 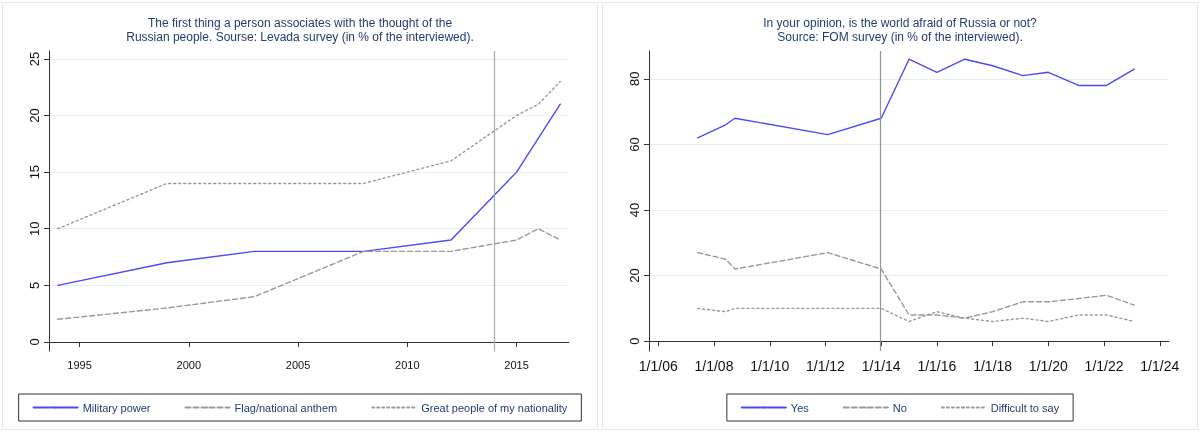 What do you see at coordinates (1048, 366) in the screenshot?
I see `x-tick-label: 1/1/20` at bounding box center [1048, 366].